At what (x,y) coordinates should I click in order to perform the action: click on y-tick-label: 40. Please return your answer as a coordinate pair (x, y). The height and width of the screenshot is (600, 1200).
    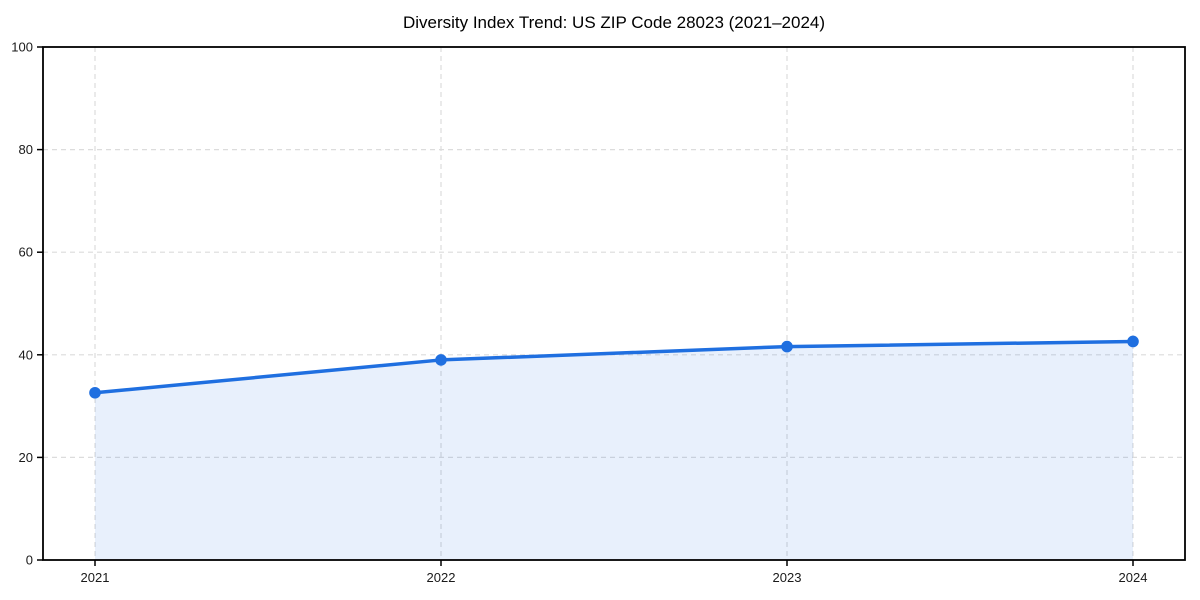
    Looking at the image, I should click on (26, 354).